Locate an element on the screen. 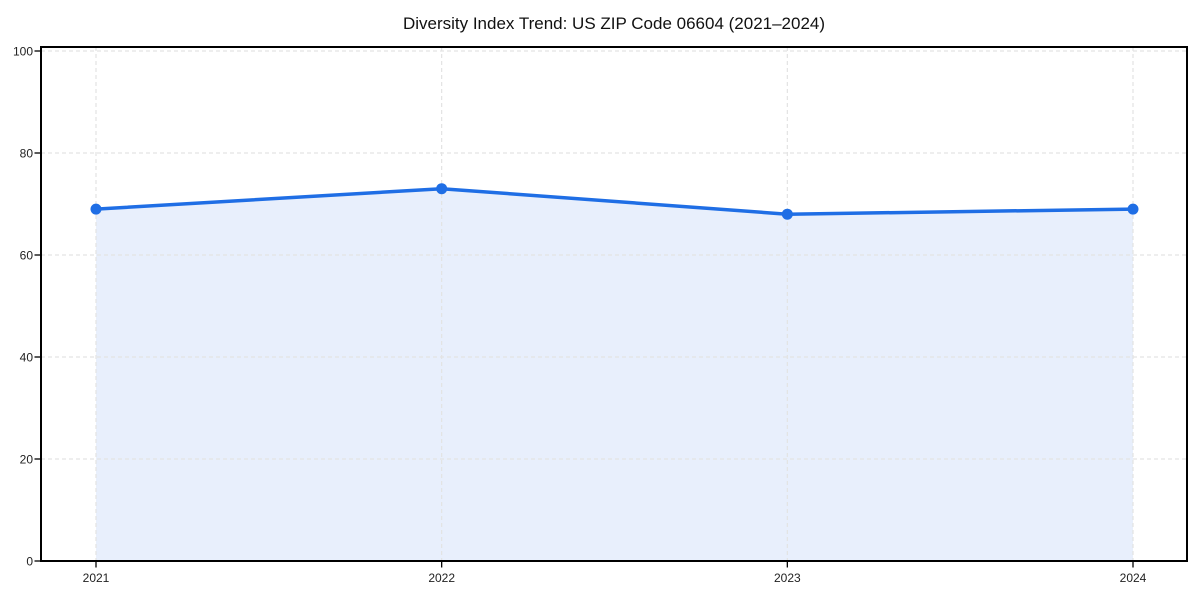  y-tick-label: 80 is located at coordinates (27, 154).